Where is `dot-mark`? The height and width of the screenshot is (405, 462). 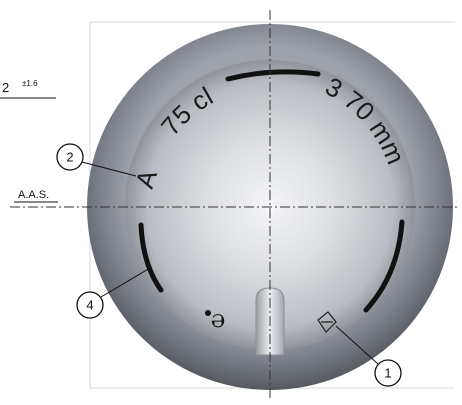
dot-mark is located at coordinates (208, 313).